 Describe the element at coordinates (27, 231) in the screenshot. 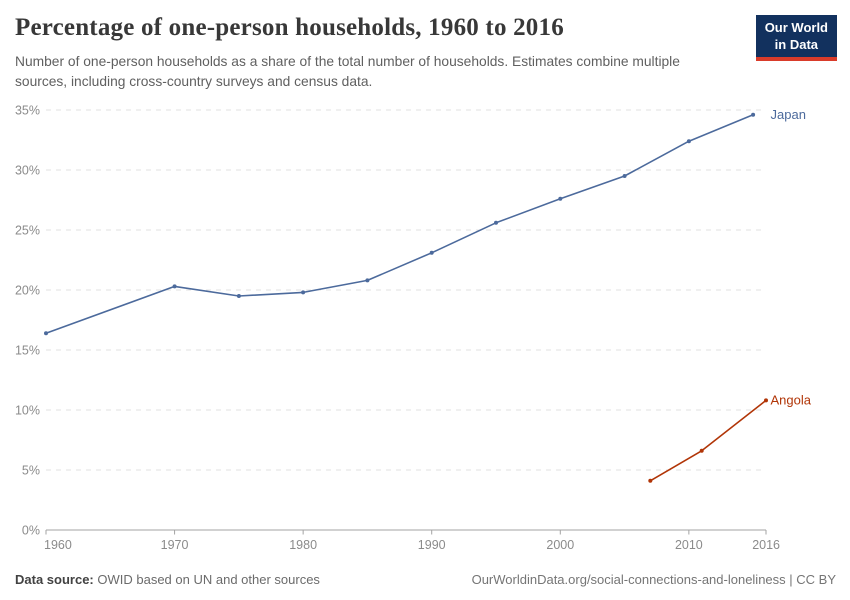

I see `y-tick-label: 25%` at that location.